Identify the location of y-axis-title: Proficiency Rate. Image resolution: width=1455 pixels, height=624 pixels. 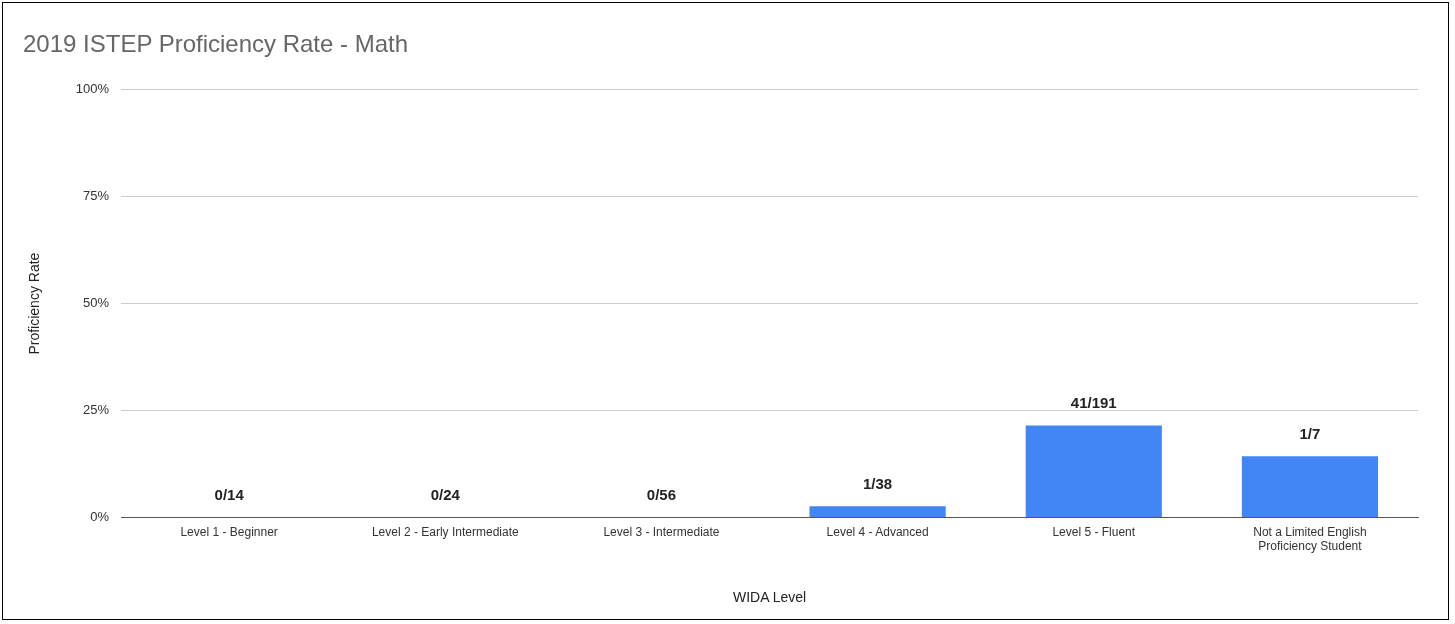
(34, 303).